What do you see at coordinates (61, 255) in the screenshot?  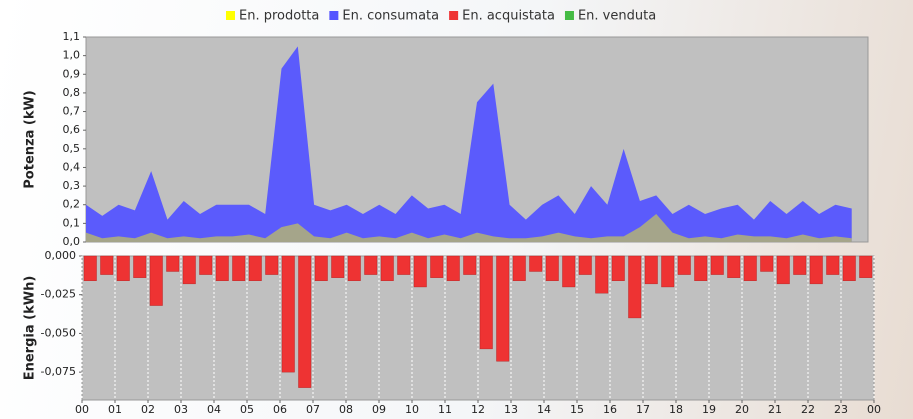 I see `y-tick-label: 0,000` at bounding box center [61, 255].